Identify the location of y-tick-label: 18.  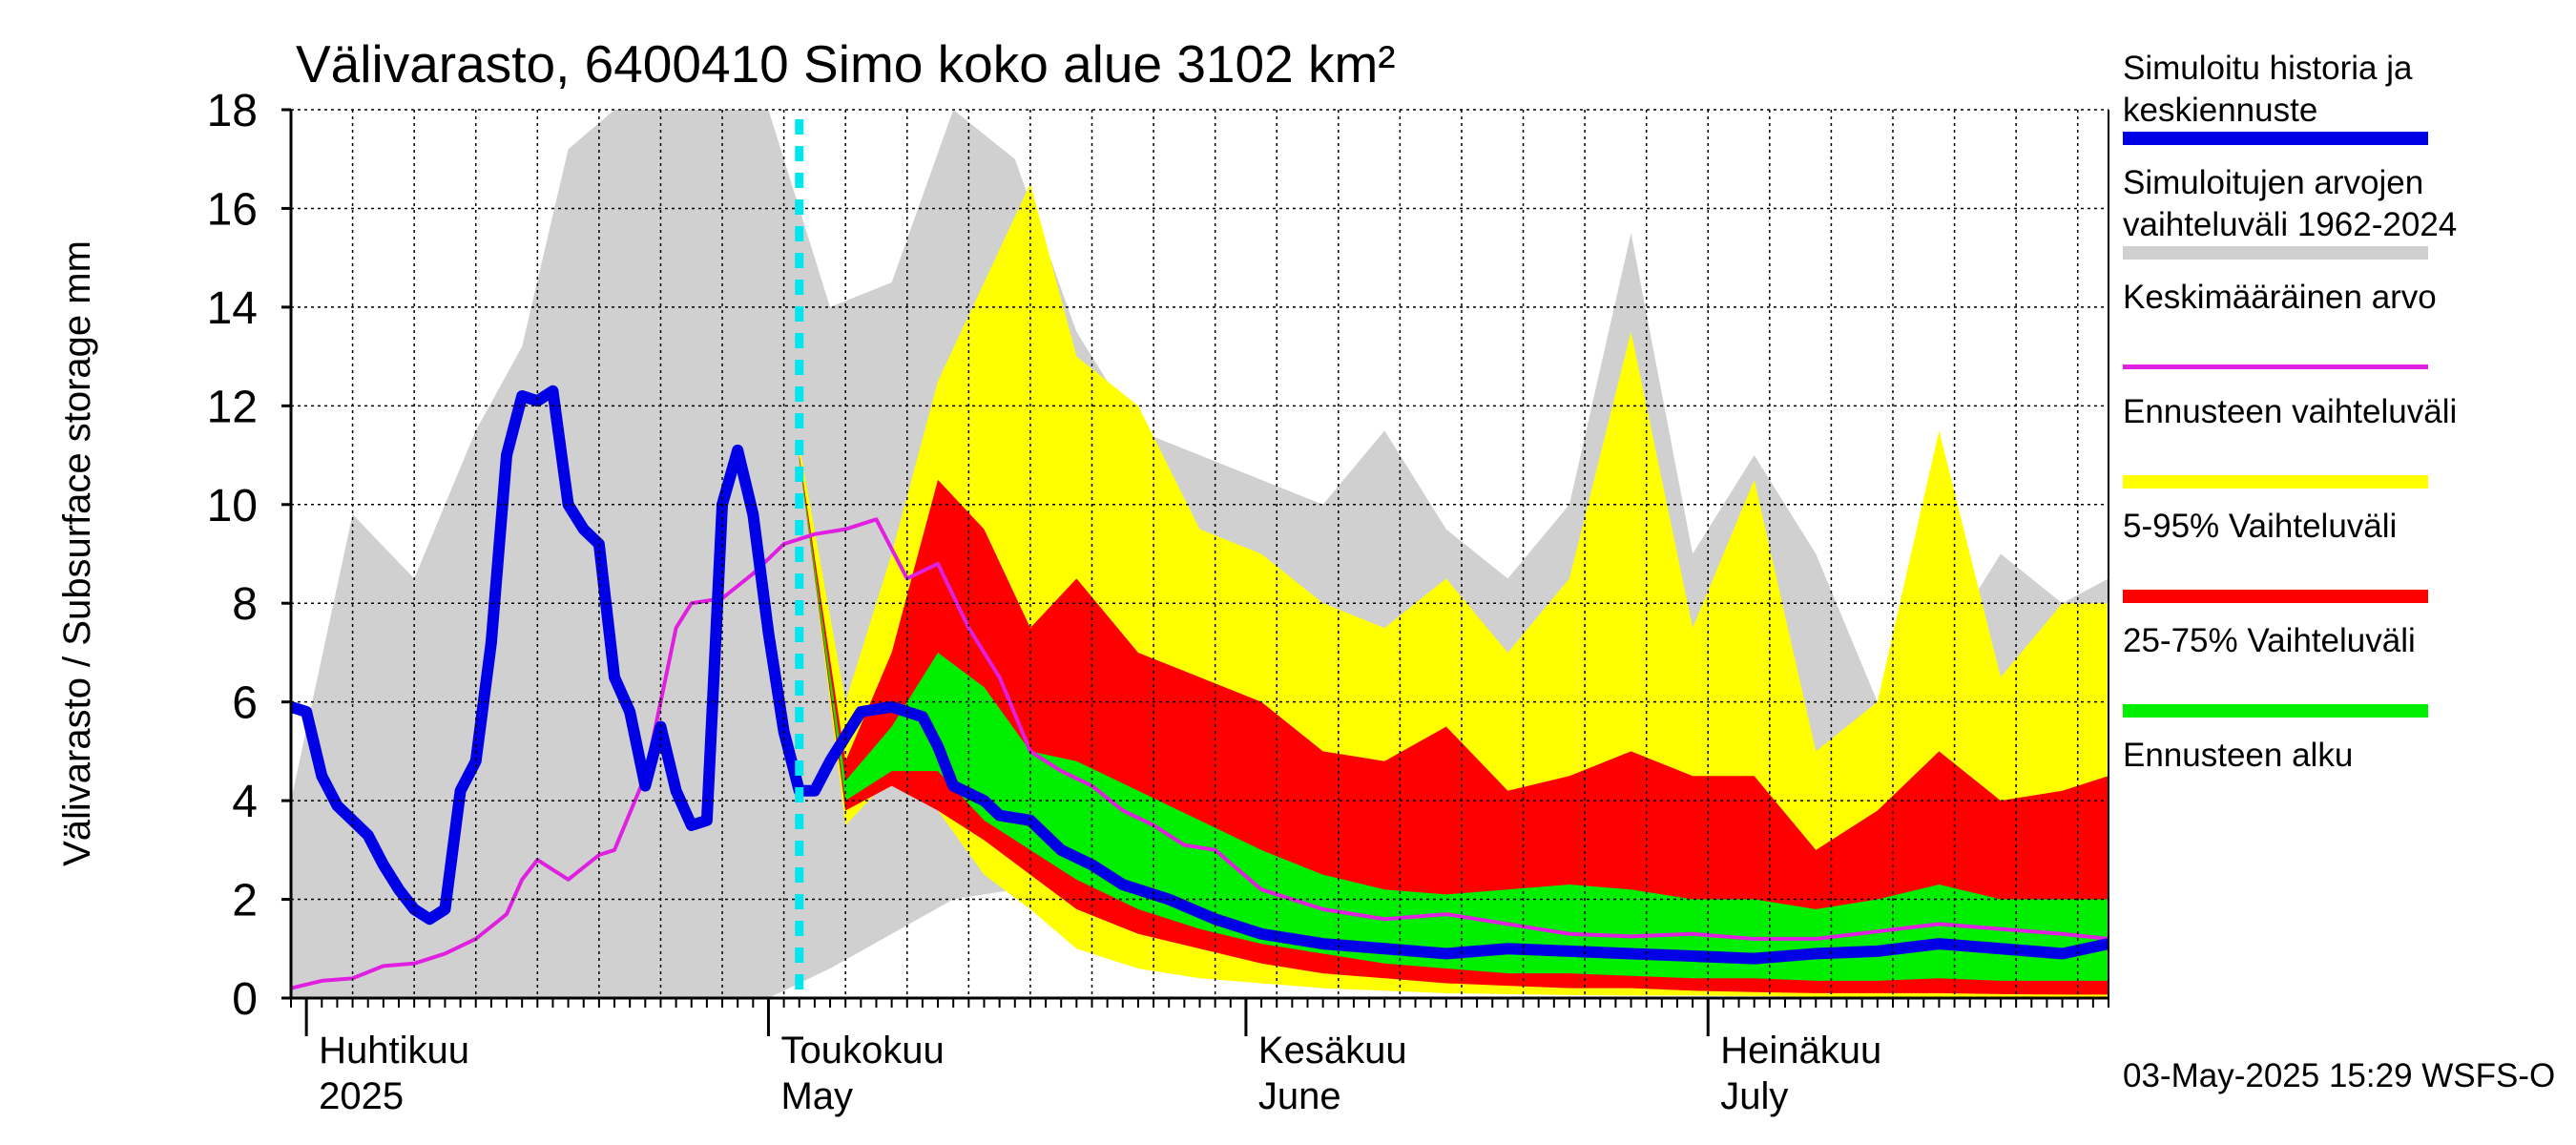
(232, 111).